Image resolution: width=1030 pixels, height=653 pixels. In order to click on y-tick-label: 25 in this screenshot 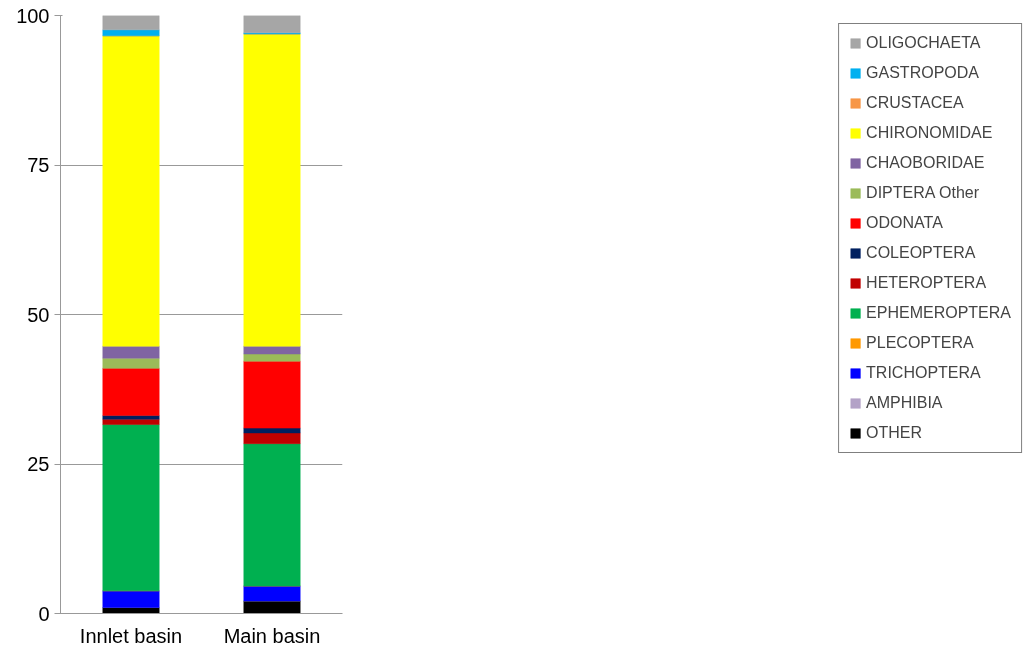, I will do `click(38, 464)`.